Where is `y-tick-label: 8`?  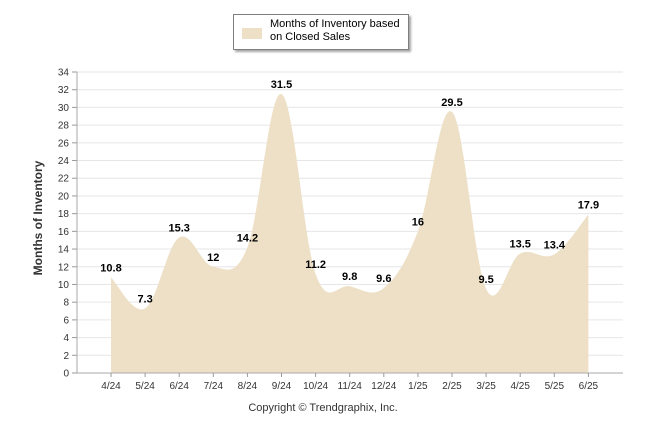 y-tick-label: 8 is located at coordinates (66, 303).